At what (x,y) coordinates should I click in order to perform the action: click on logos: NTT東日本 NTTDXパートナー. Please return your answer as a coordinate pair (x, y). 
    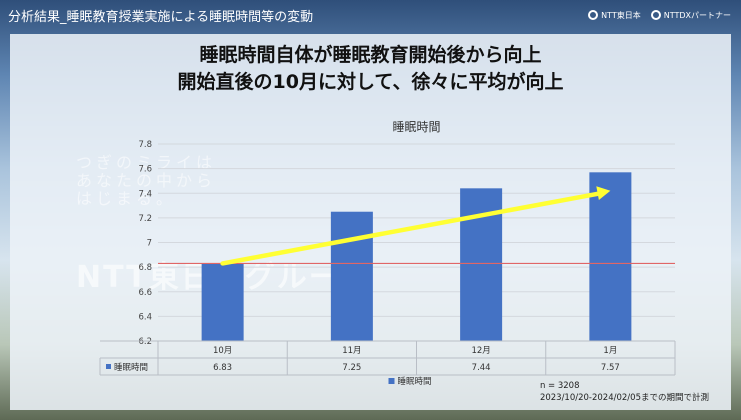
    Looking at the image, I should click on (664, 15).